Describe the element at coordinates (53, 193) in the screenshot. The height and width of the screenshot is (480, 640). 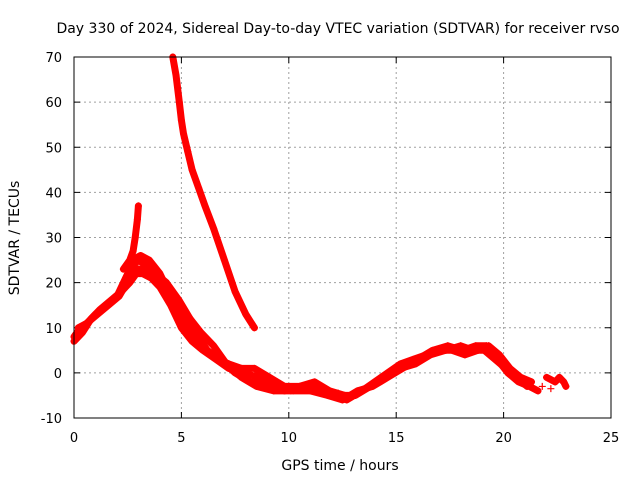
I see `y-tick-label: 40` at that location.